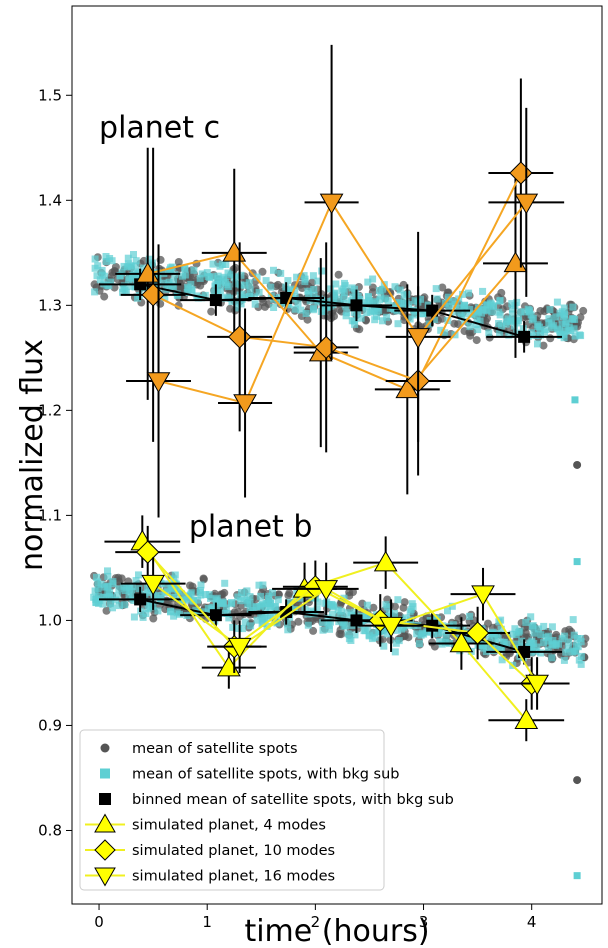  I want to click on y-tick-label: 1.4, so click(50, 200).